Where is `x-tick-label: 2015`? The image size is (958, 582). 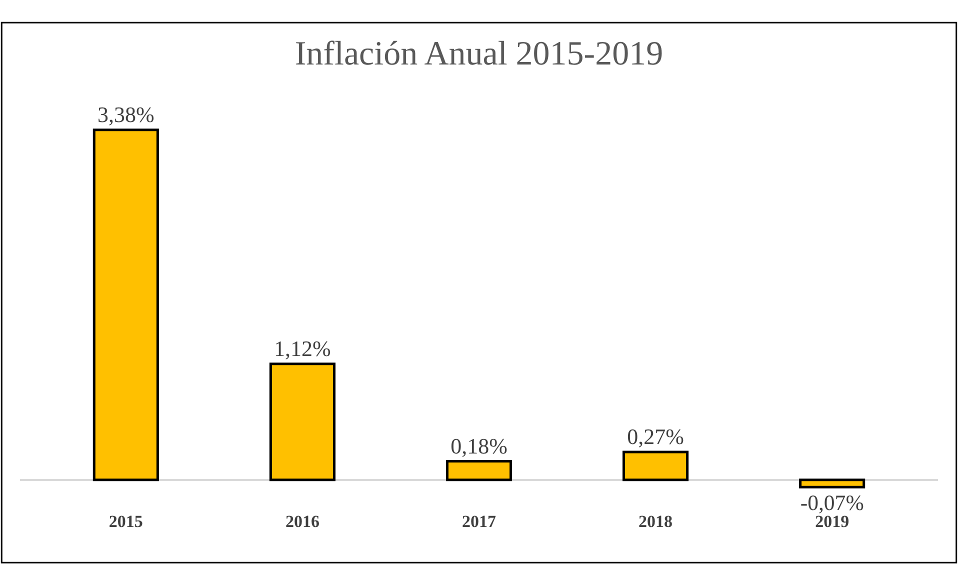
x-tick-label: 2015 is located at coordinates (125, 521).